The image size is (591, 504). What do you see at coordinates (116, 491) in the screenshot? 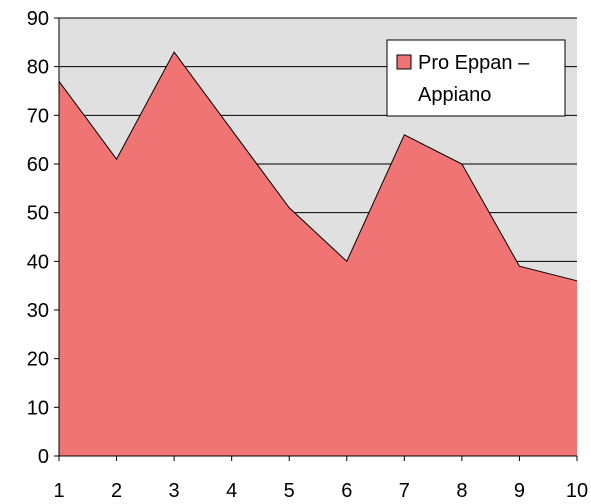
I see `x-tick-label: 2` at bounding box center [116, 491].